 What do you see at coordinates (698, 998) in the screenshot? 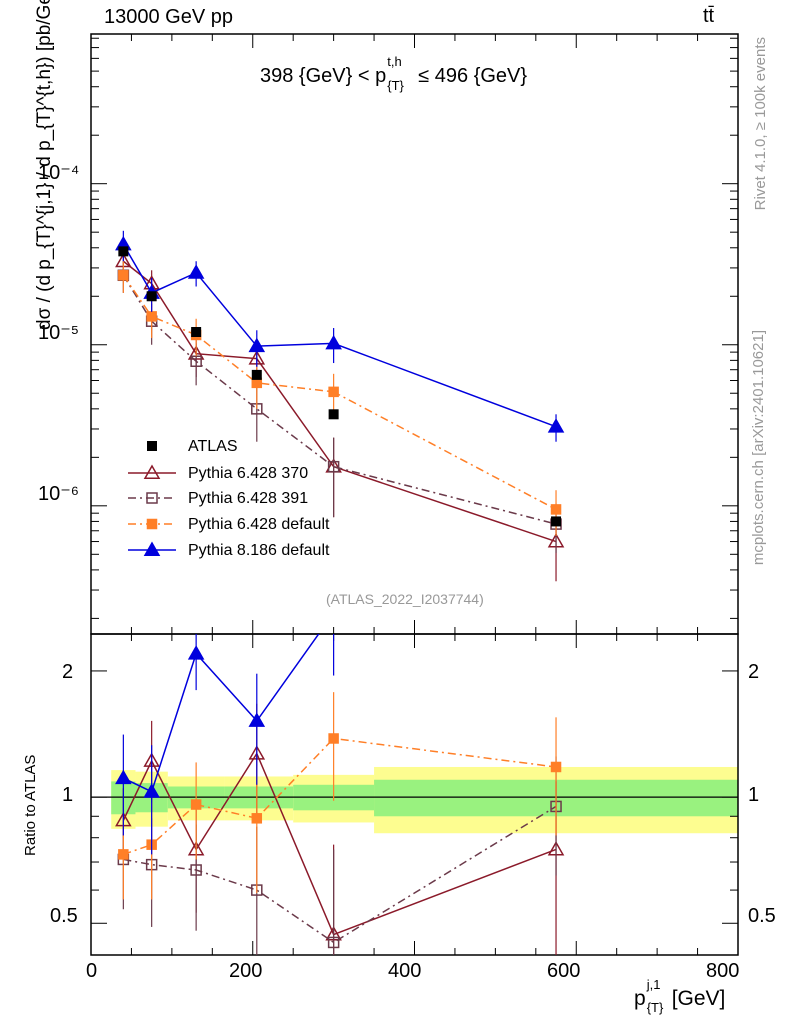
I see `x-axis-label-unit: [GeV]` at bounding box center [698, 998].